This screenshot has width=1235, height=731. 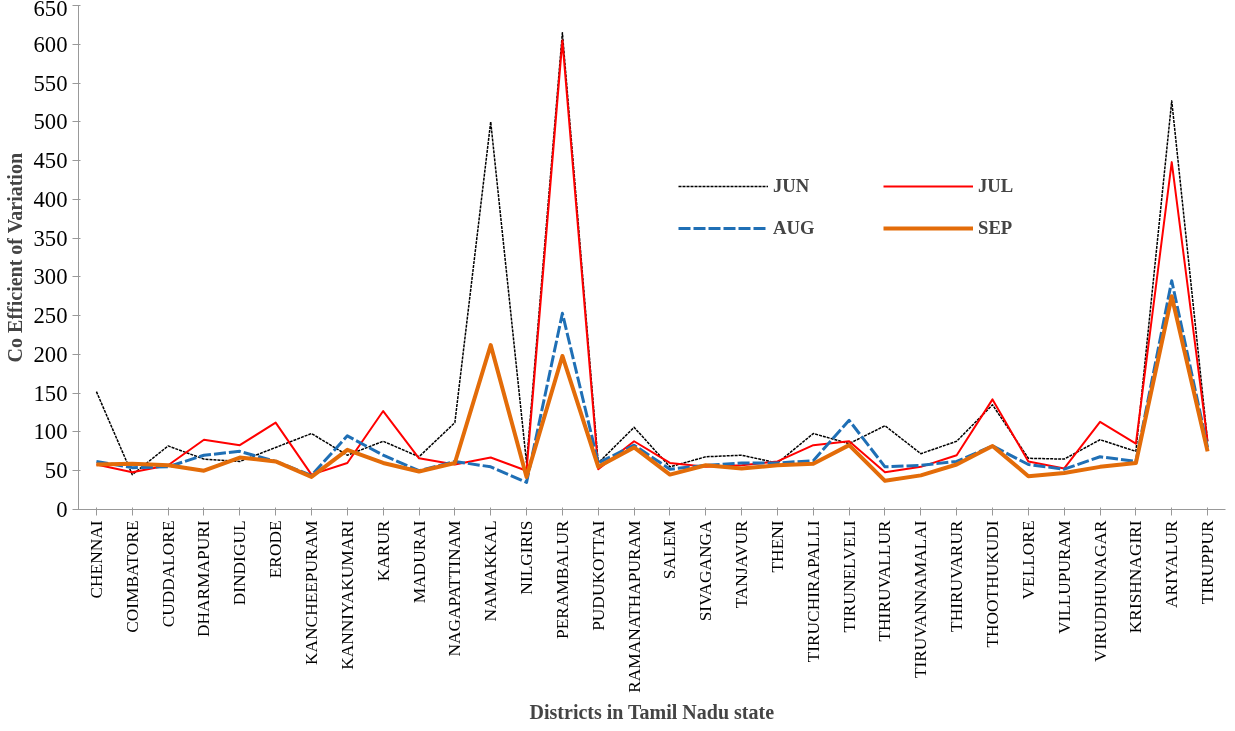 What do you see at coordinates (1172, 564) in the screenshot?
I see `x-tick-label: ARIYALUR` at bounding box center [1172, 564].